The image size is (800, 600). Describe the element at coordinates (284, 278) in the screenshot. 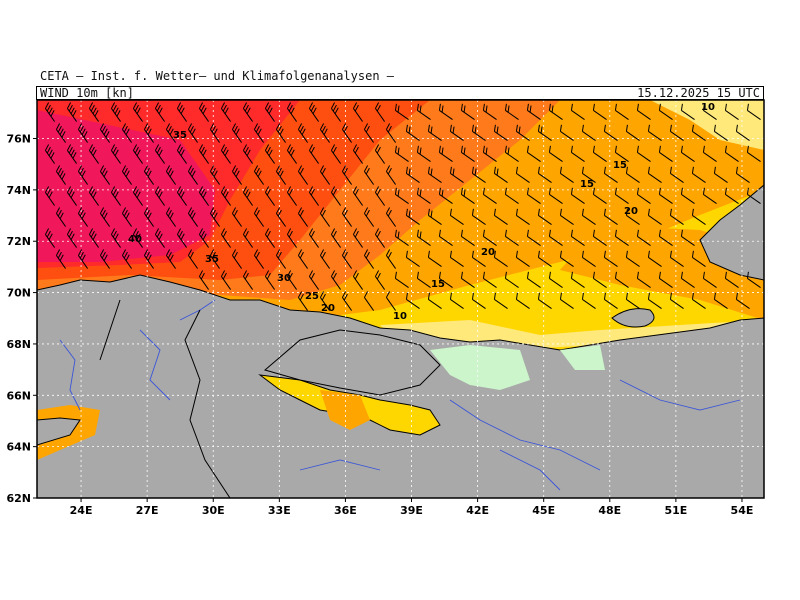

I see `contour-label: 30` at that location.